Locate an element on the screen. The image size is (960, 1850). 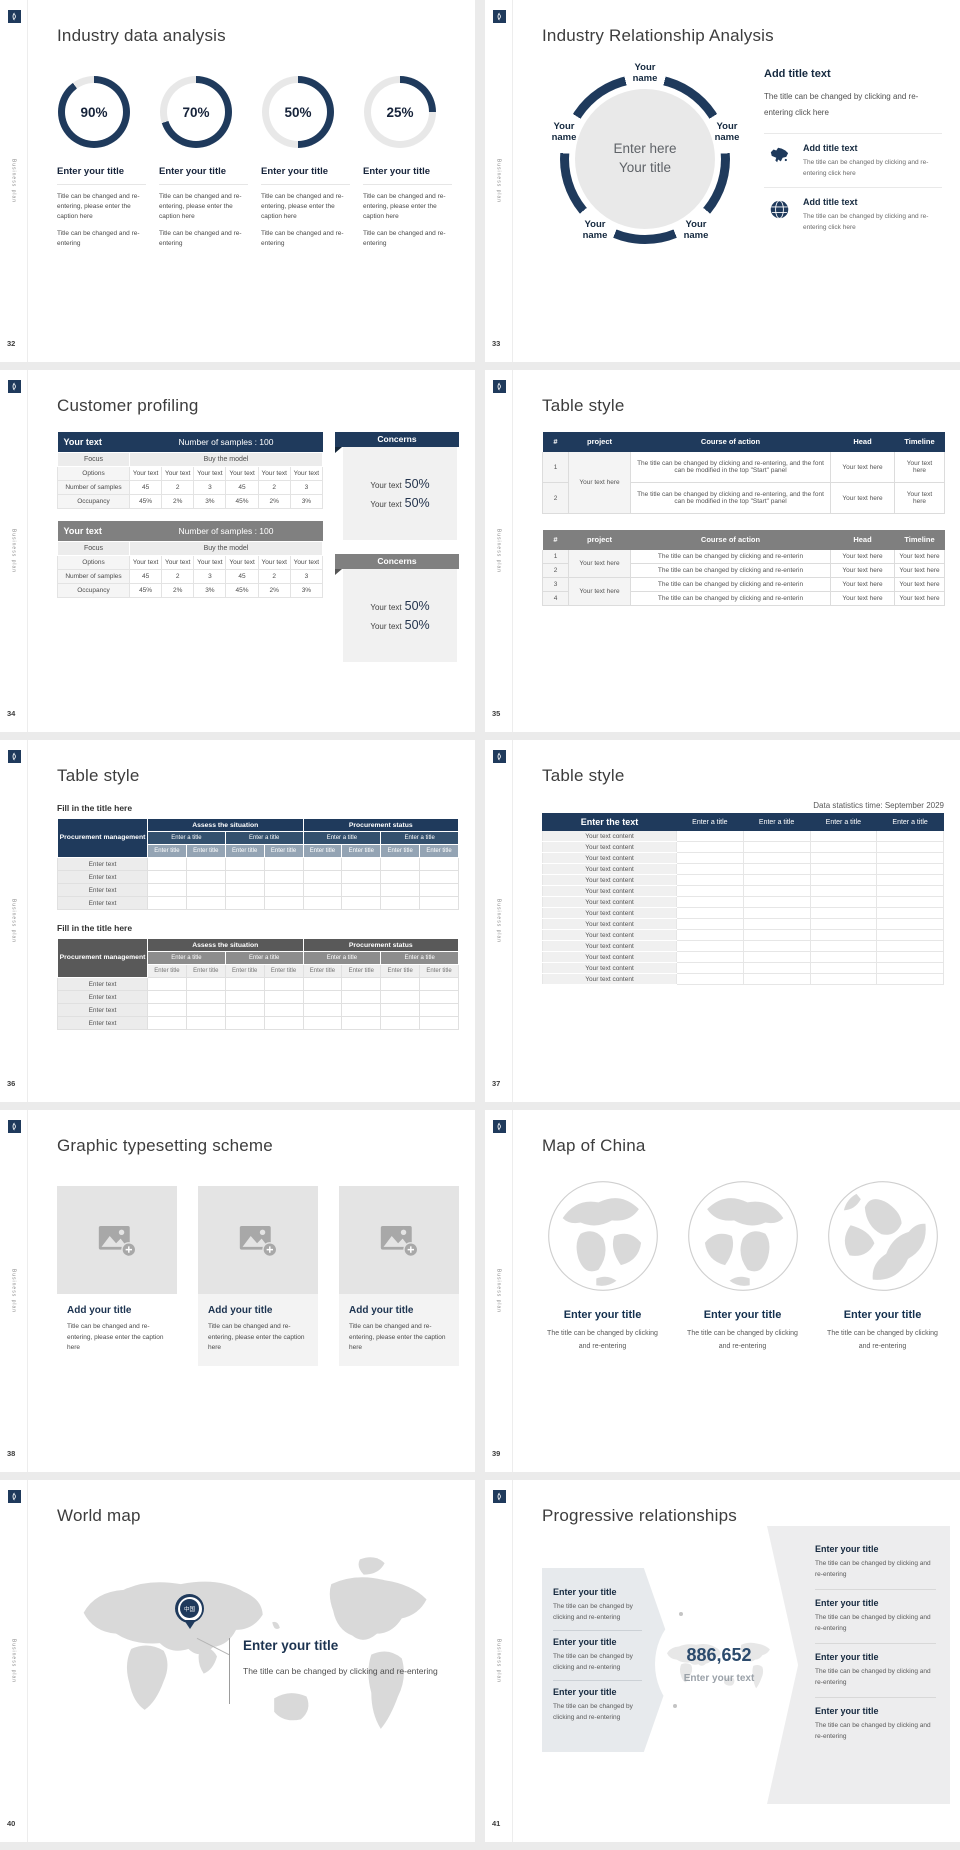
donut-value: 70% is located at coordinates (196, 112).